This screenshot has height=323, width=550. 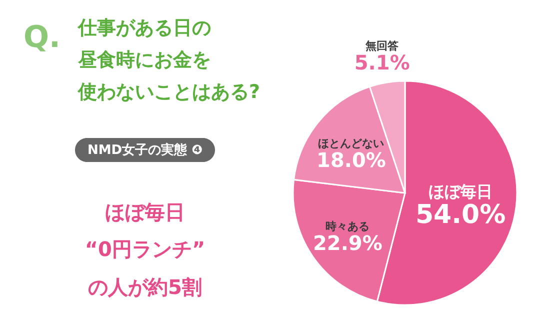 I want to click on text: ほぼ毎日, so click(x=145, y=212).